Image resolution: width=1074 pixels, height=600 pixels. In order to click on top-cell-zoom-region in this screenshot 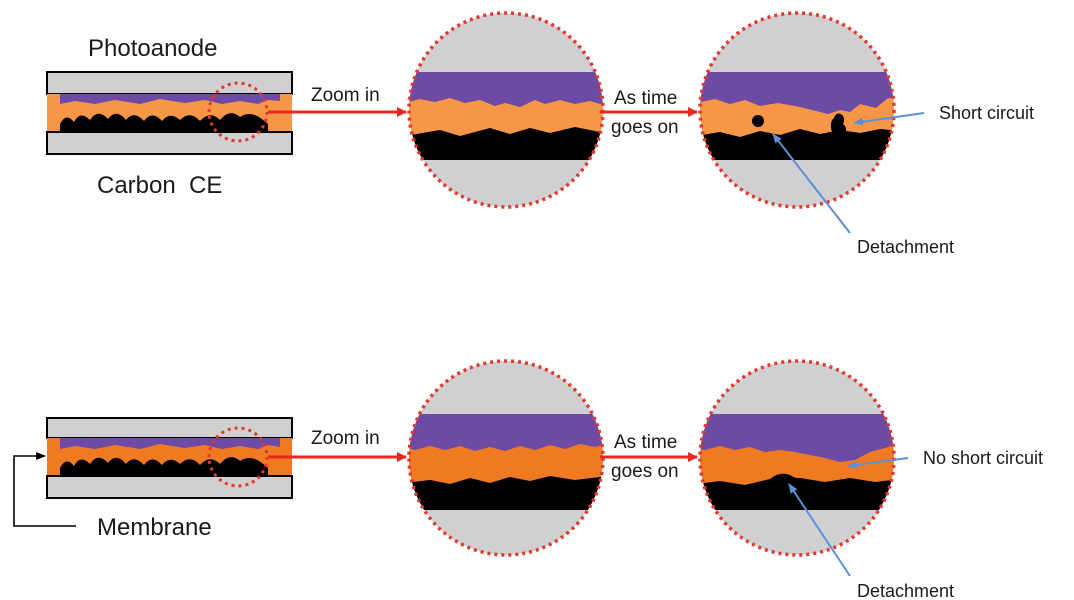, I will do `click(238, 112)`.